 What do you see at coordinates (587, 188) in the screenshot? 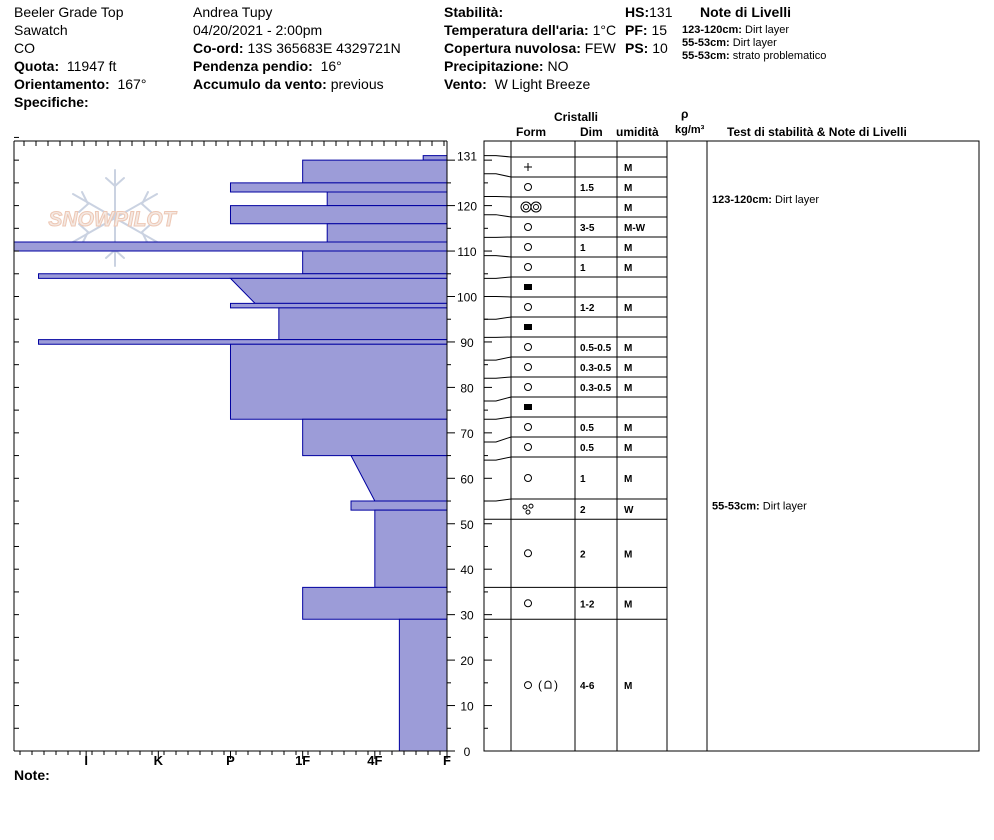
I see `layer-size: 1.5` at bounding box center [587, 188].